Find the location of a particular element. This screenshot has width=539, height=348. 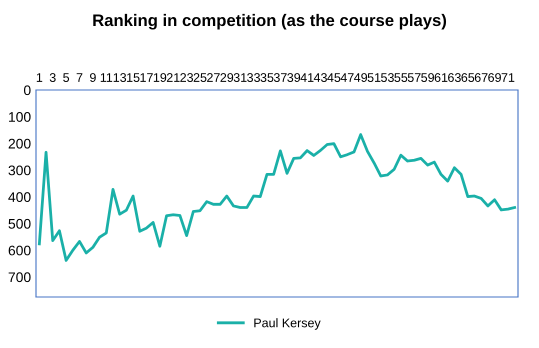

y-tick-label: 600 is located at coordinates (19, 251).